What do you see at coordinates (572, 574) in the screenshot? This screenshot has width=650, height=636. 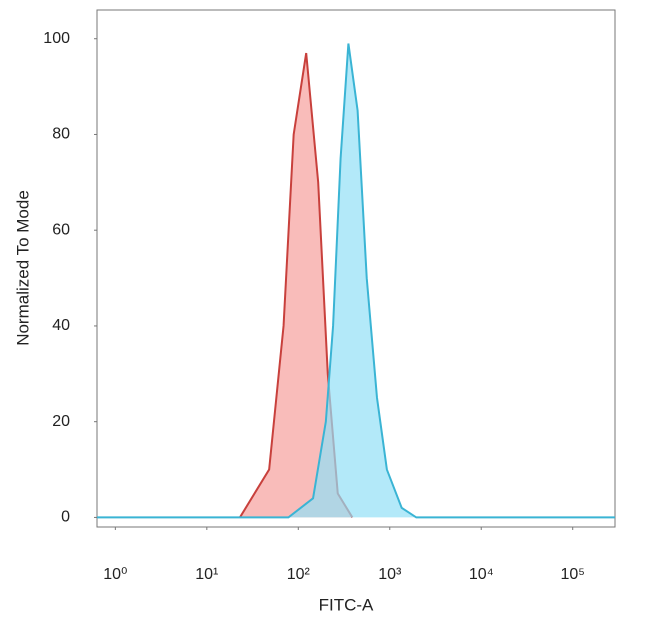 I see `x-tick-label: 10⁵` at bounding box center [572, 574].